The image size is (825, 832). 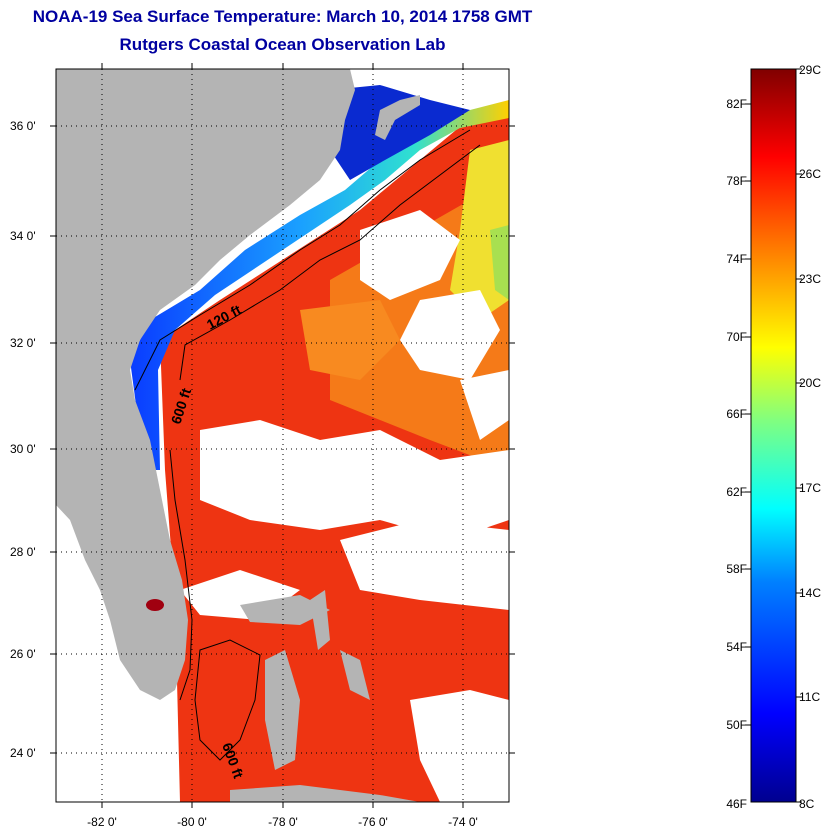 What do you see at coordinates (192, 822) in the screenshot?
I see `lon-label-80: -80 0'` at bounding box center [192, 822].